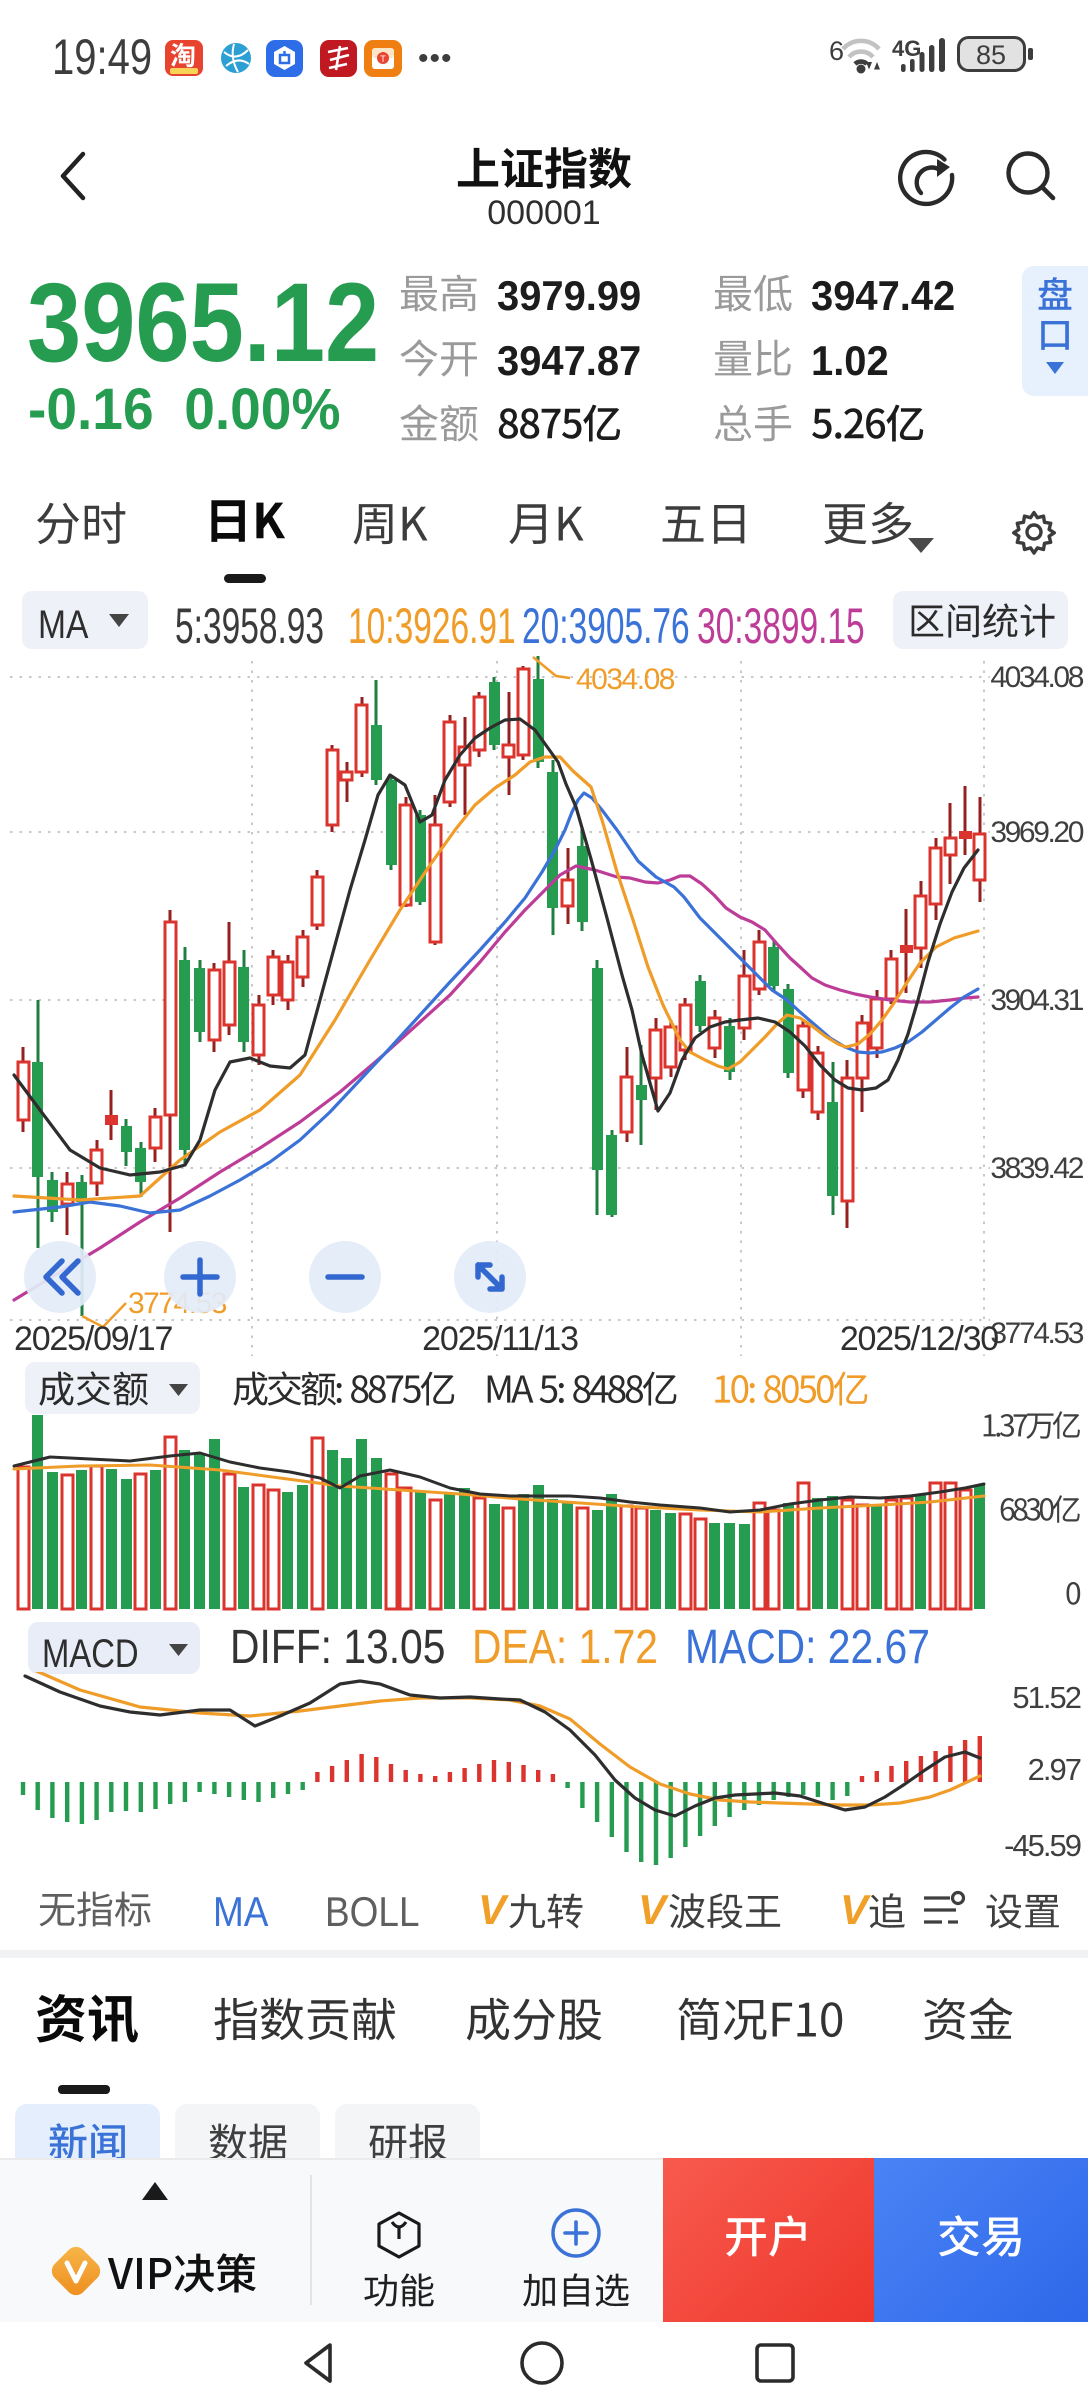 The image size is (1088, 2400). What do you see at coordinates (383, 59) in the screenshot?
I see `svg-text: T` at bounding box center [383, 59].